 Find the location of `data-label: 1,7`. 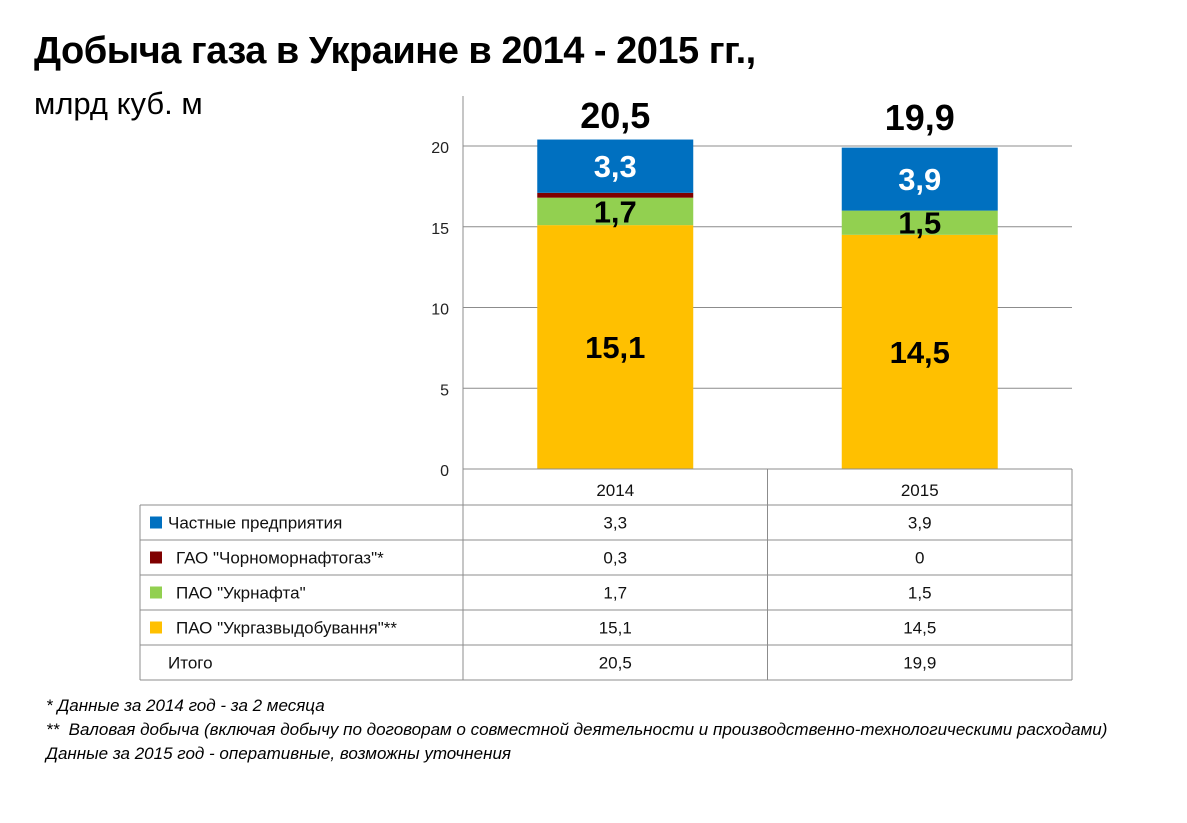

data-label: 1,7 is located at coordinates (615, 211).